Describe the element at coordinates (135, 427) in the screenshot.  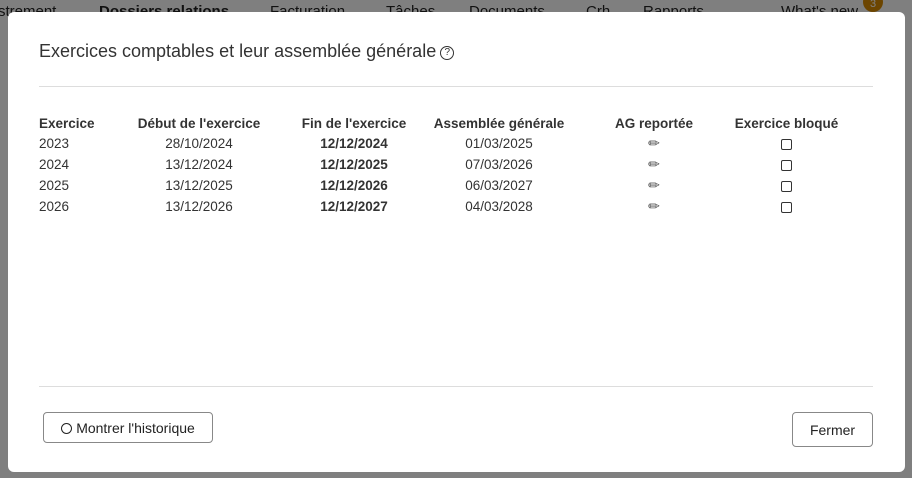
I see `show-history-label: Montrer l'historique` at that location.